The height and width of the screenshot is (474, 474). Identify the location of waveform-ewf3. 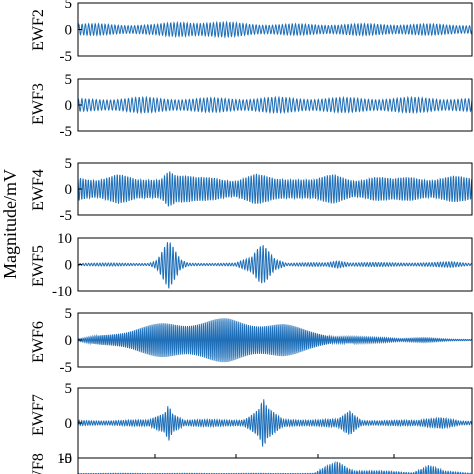
(275, 105).